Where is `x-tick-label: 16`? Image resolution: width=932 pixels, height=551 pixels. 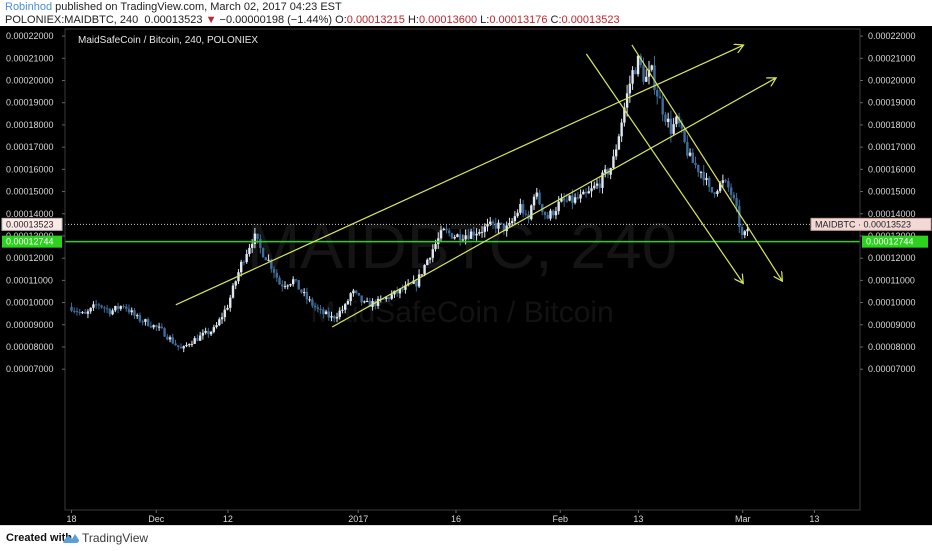
x-tick-label: 16 is located at coordinates (456, 519).